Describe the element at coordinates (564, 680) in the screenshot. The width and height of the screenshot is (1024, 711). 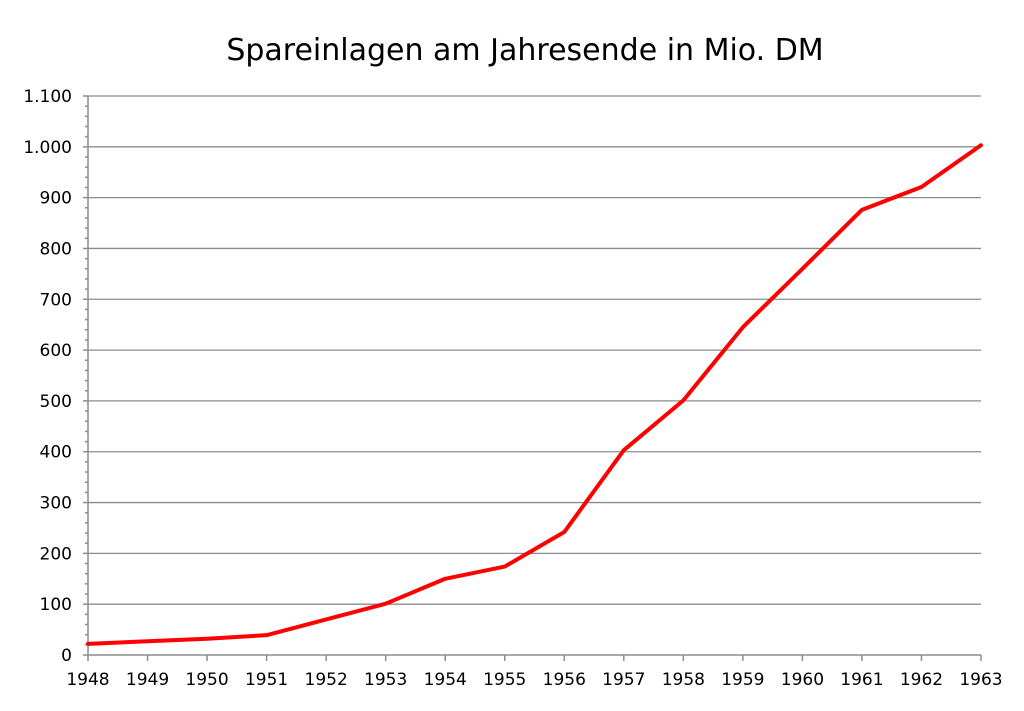
I see `x-tick-label: 1956` at that location.